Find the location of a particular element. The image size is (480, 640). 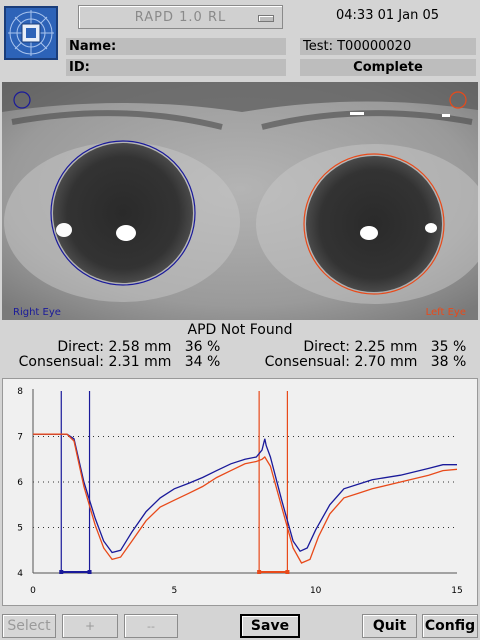

right-consensual-row: Consensual: 2.31 mm 34 % is located at coordinates (115, 362).